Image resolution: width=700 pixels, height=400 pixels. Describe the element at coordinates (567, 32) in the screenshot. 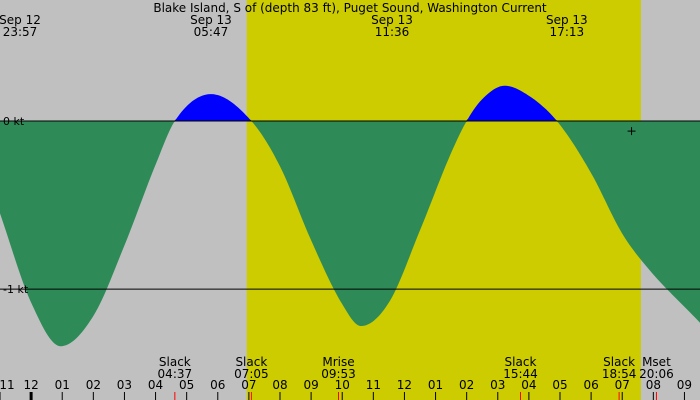

I see `extreme-time-label: 17:13` at that location.